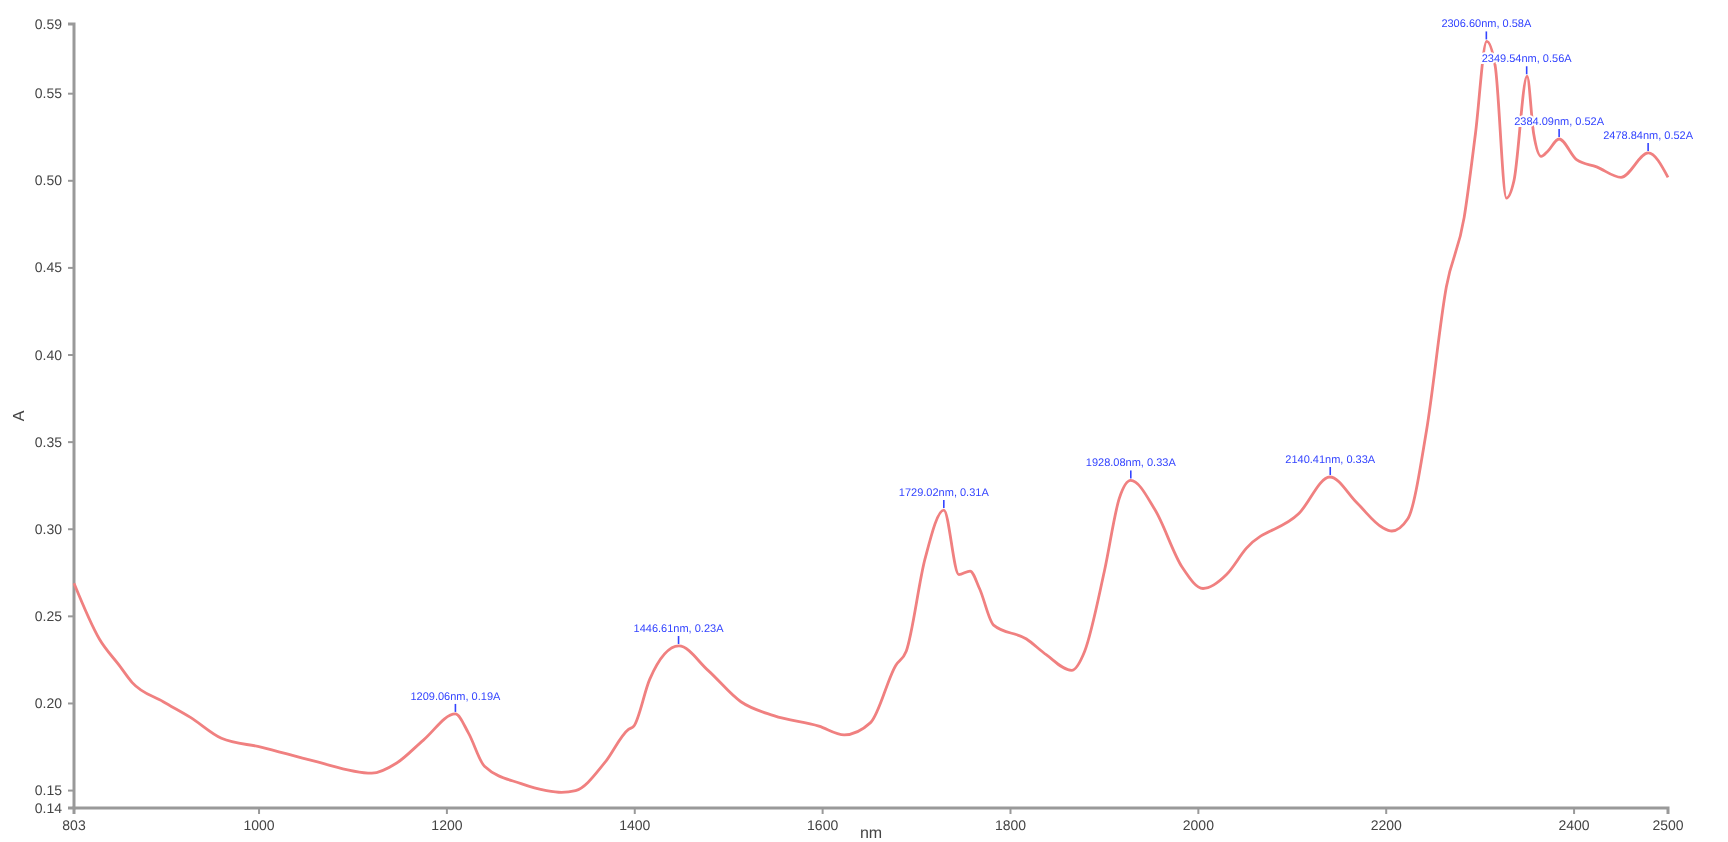 This screenshot has width=1728, height=842. What do you see at coordinates (871, 833) in the screenshot?
I see `x-axis-title: nm` at bounding box center [871, 833].